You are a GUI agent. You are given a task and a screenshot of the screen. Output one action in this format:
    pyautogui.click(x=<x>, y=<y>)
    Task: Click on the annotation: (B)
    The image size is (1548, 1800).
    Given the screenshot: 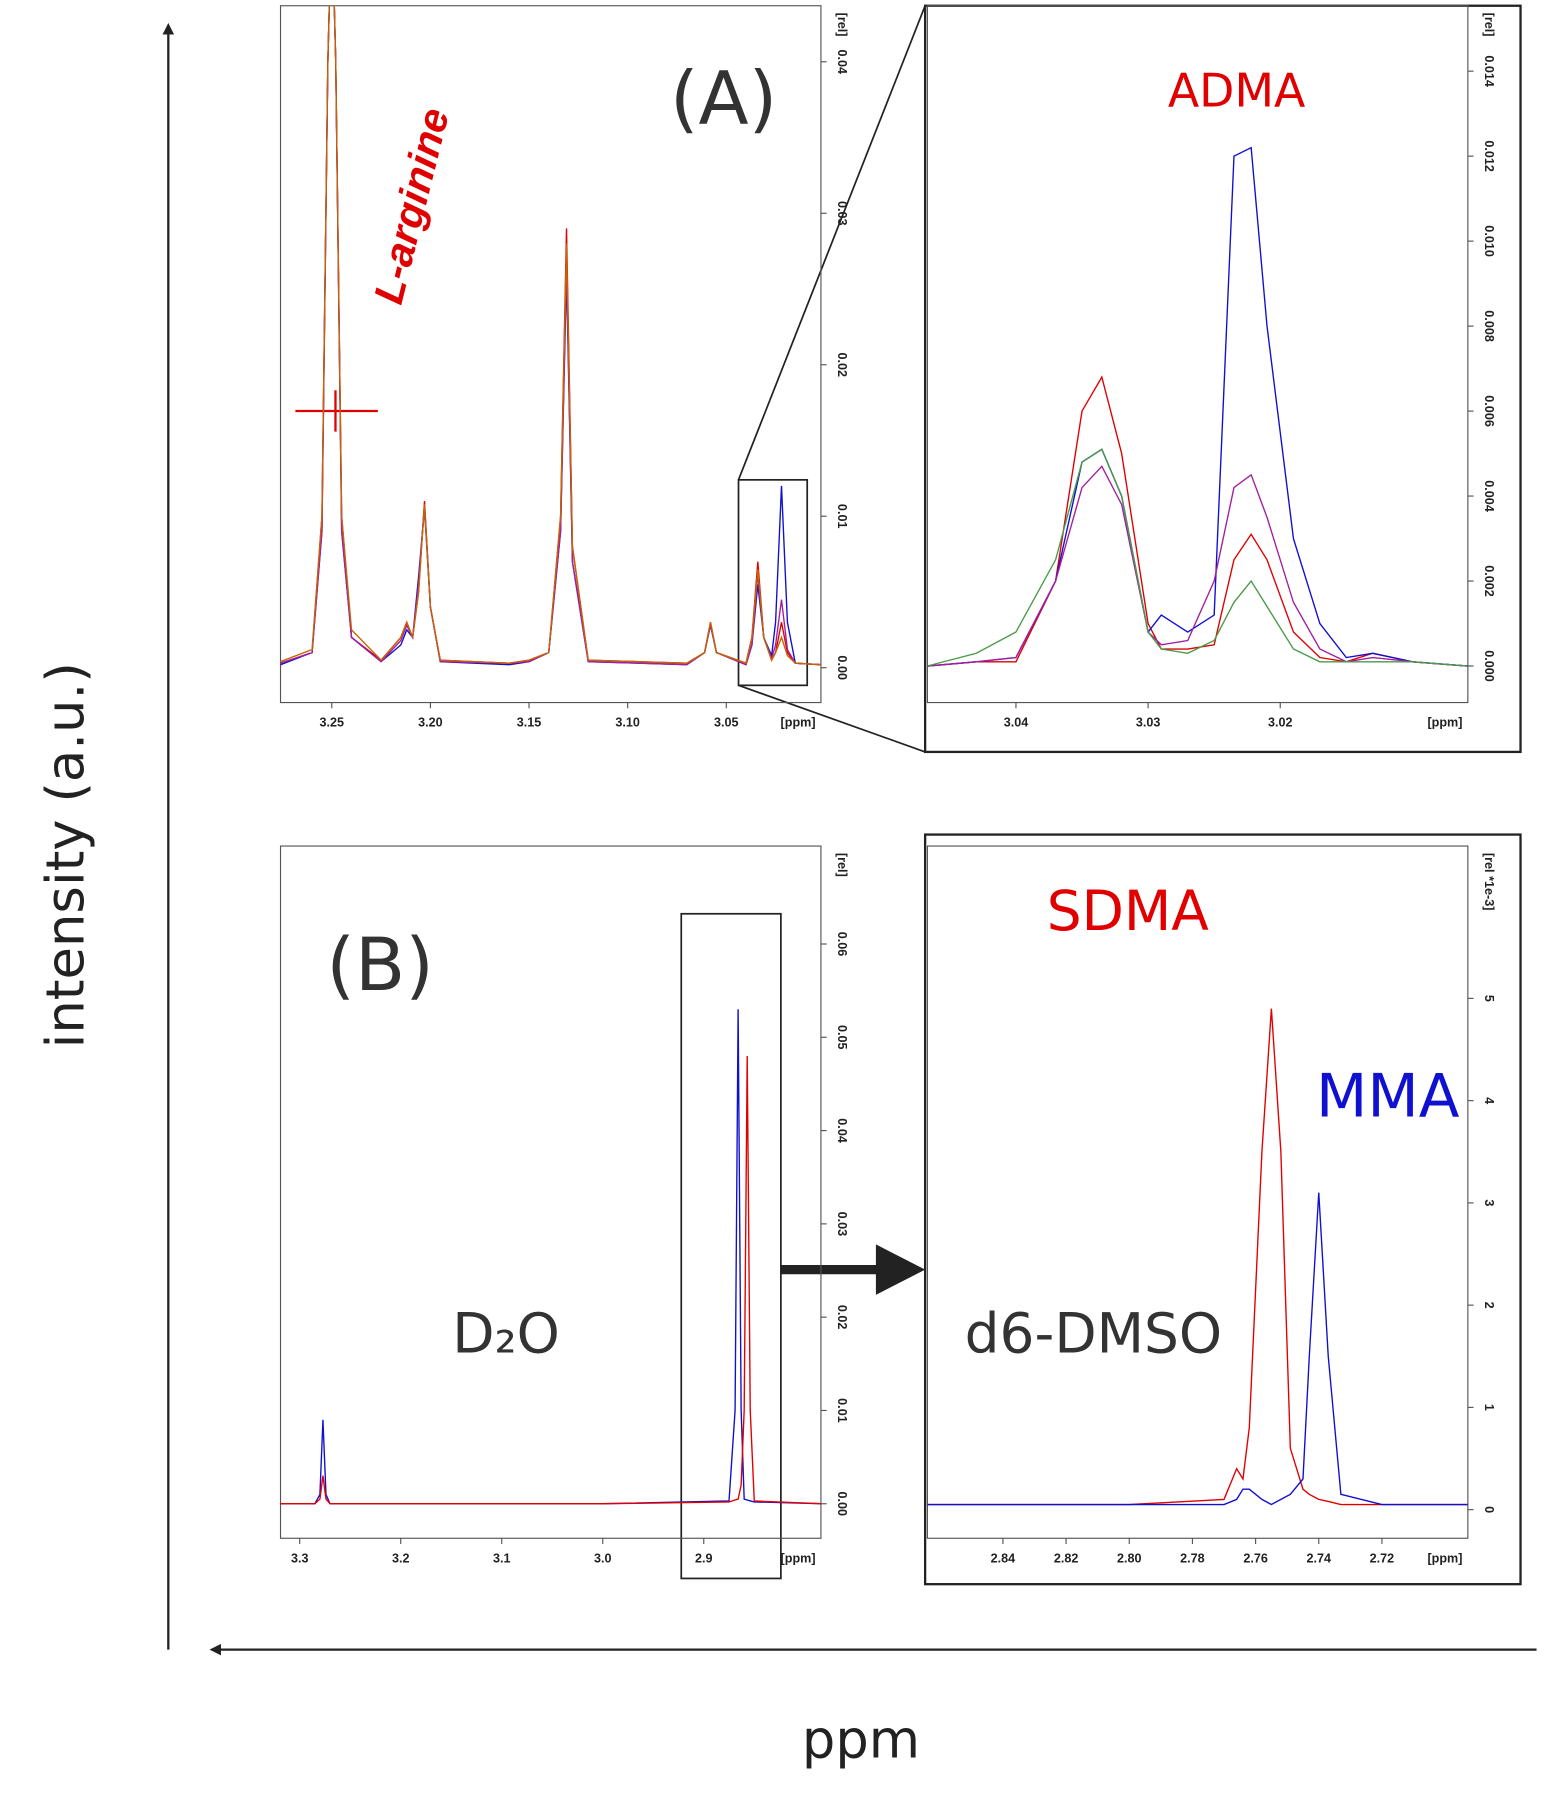 What is the action you would take?
    pyautogui.click(x=379, y=965)
    